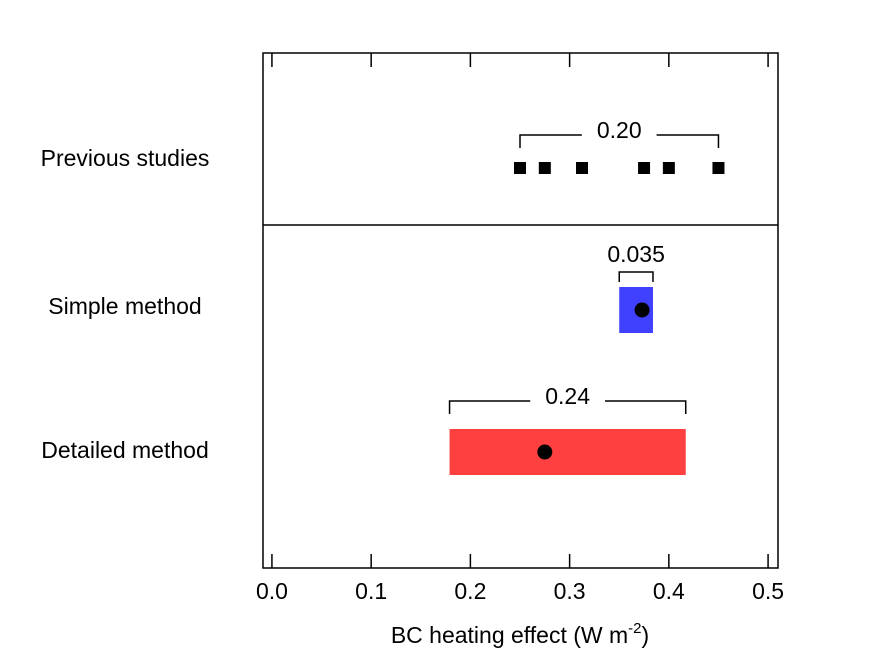  Describe the element at coordinates (567, 396) in the screenshot. I see `span-label: 0.24` at that location.